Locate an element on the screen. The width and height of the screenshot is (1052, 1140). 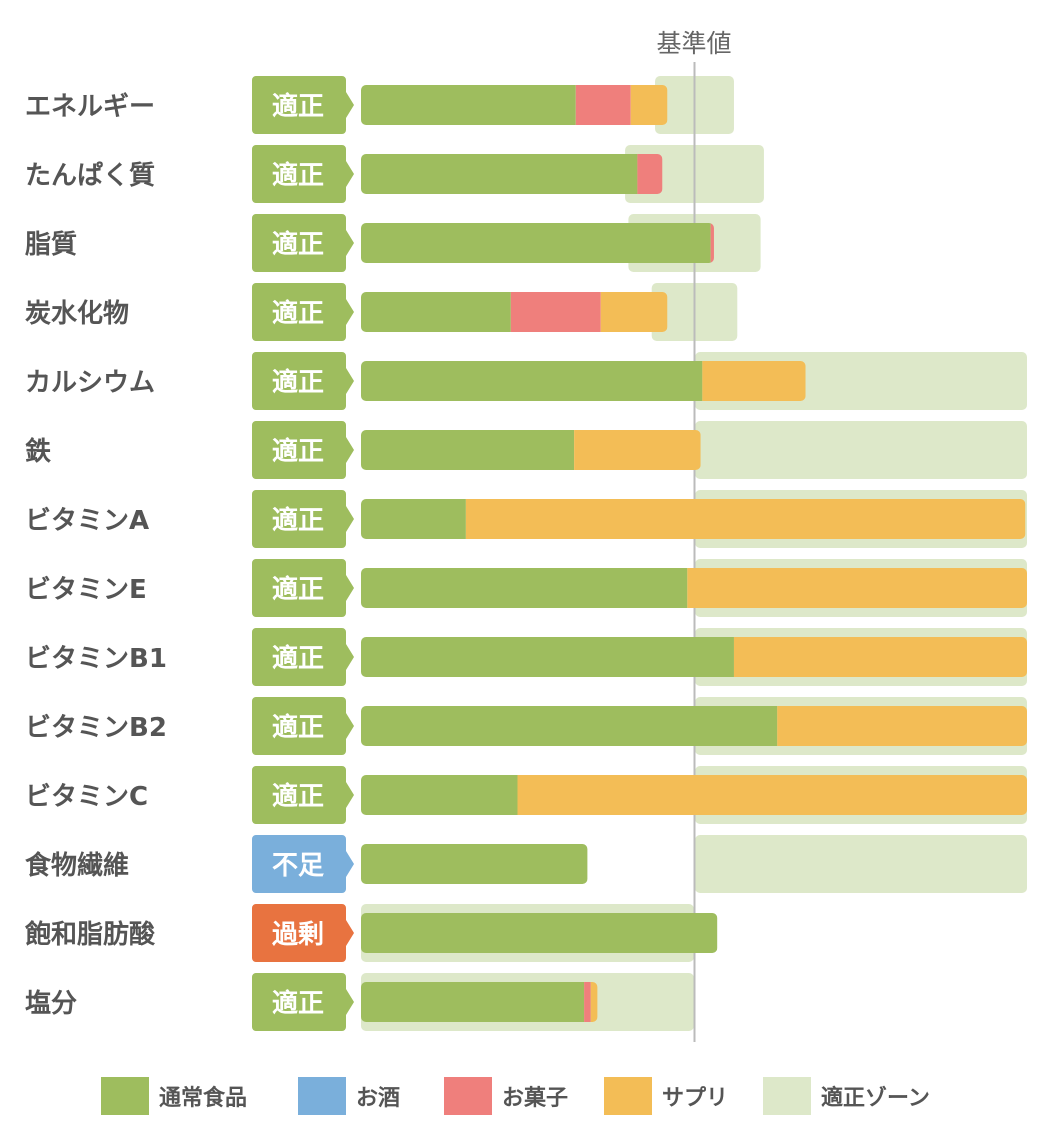
category-label: 食物繊維 is located at coordinates (77, 865).